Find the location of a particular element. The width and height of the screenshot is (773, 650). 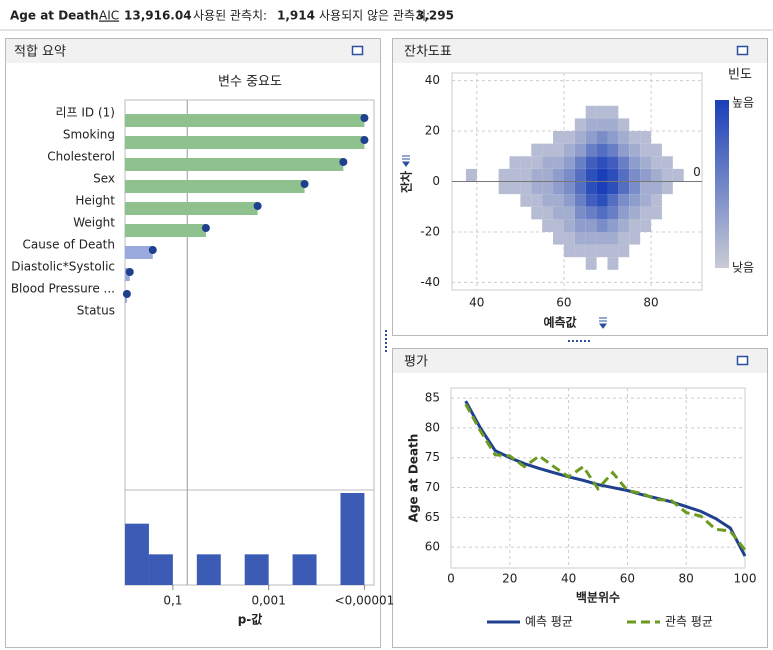

aic-value: 13,916.04 is located at coordinates (158, 16).